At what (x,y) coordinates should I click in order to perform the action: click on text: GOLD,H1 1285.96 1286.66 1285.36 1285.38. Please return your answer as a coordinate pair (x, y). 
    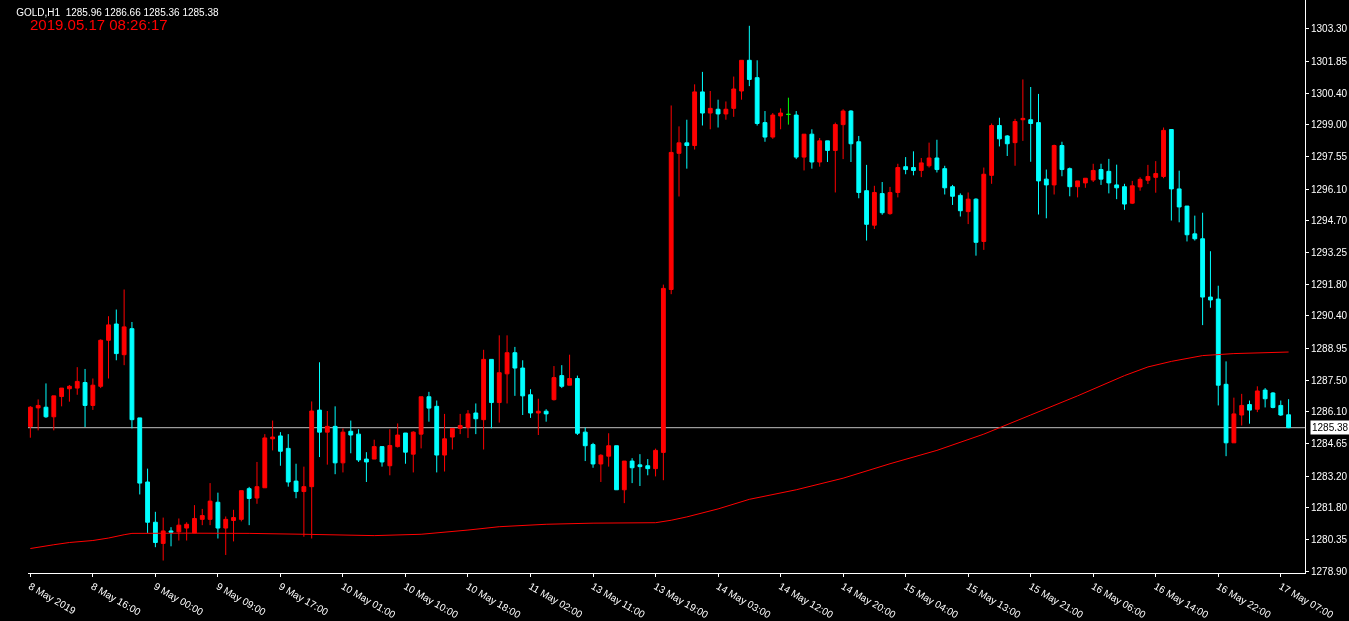
    Looking at the image, I should click on (118, 13).